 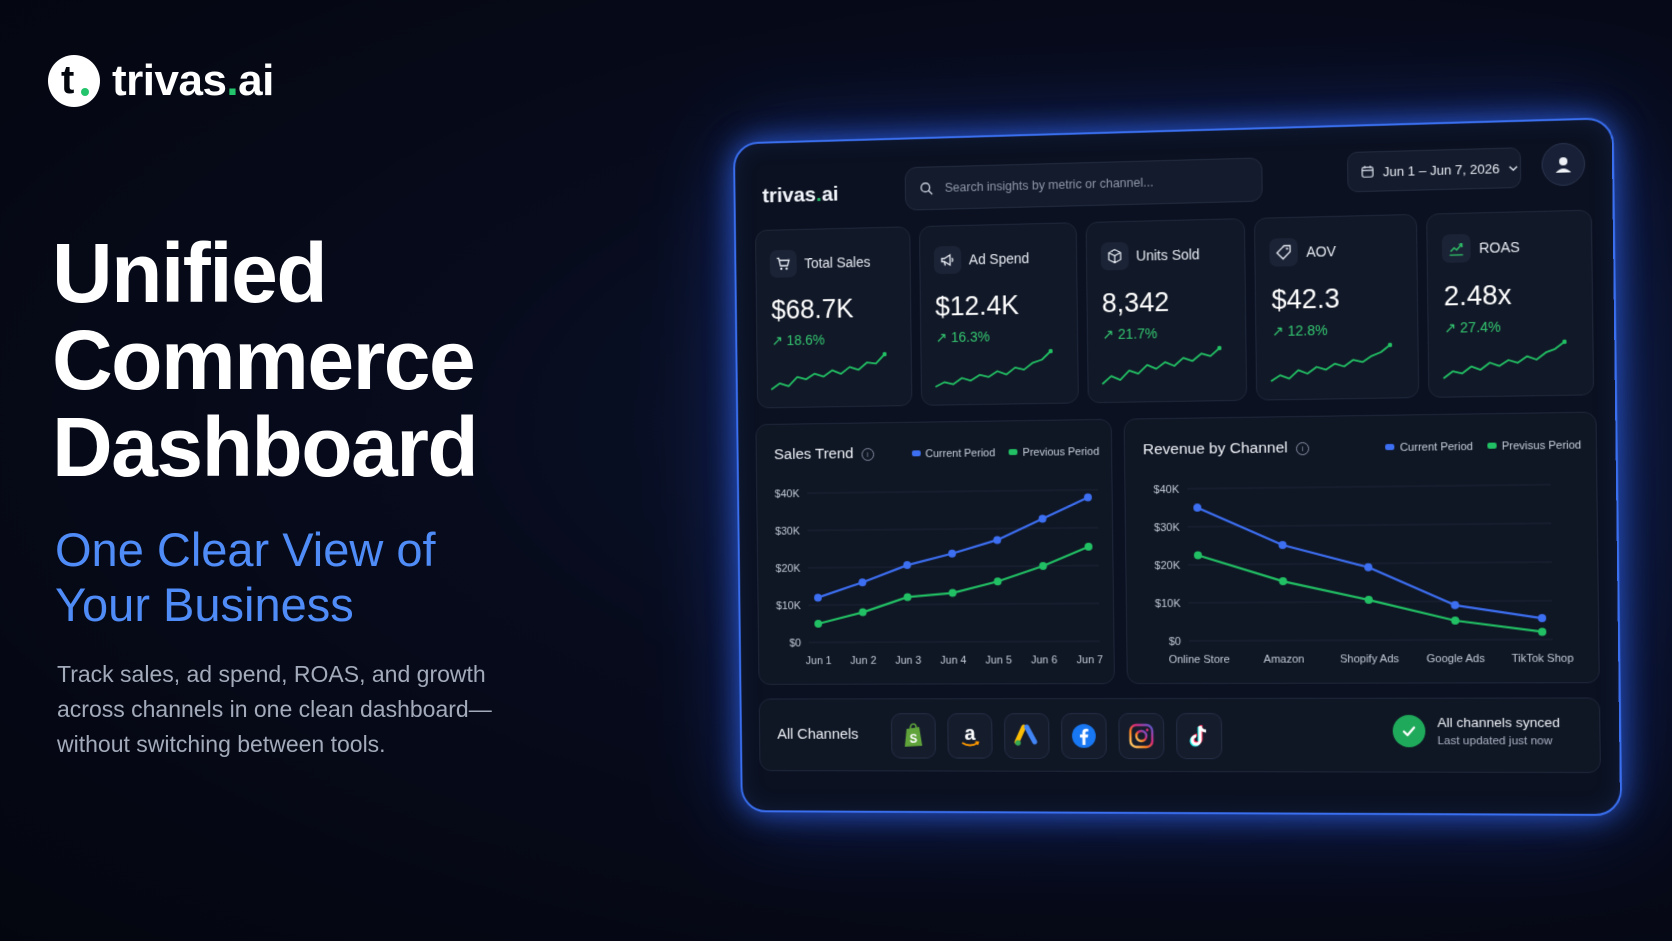 What do you see at coordinates (1130, 334) in the screenshot?
I see `kpi-change: ↗ 21.7%` at bounding box center [1130, 334].